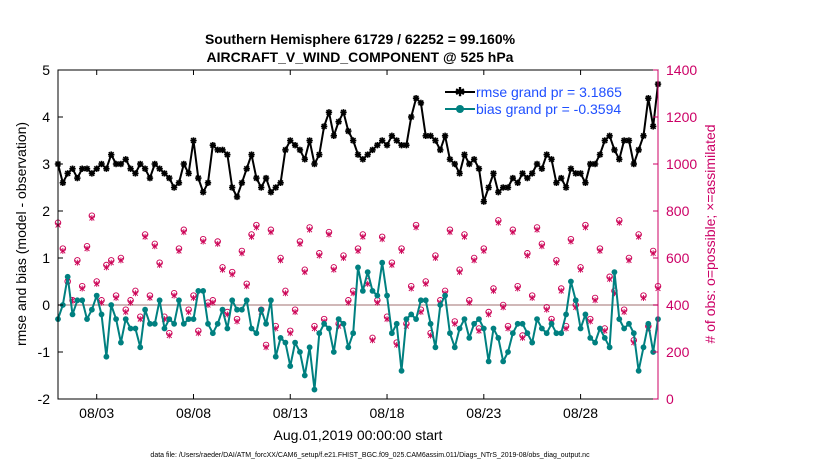 This screenshot has height=470, width=830. What do you see at coordinates (710, 233) in the screenshot?
I see `y-axis-right-label: # of obs: o=possible; ×=assimilated` at bounding box center [710, 233].